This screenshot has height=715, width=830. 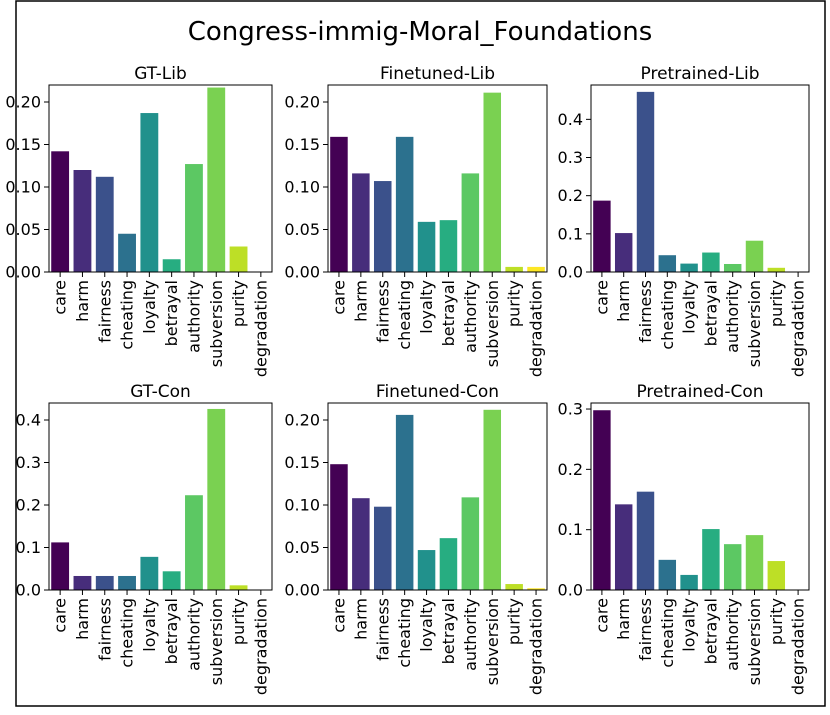 What do you see at coordinates (437, 392) in the screenshot?
I see `panel-title: Finetuned-Con` at bounding box center [437, 392].